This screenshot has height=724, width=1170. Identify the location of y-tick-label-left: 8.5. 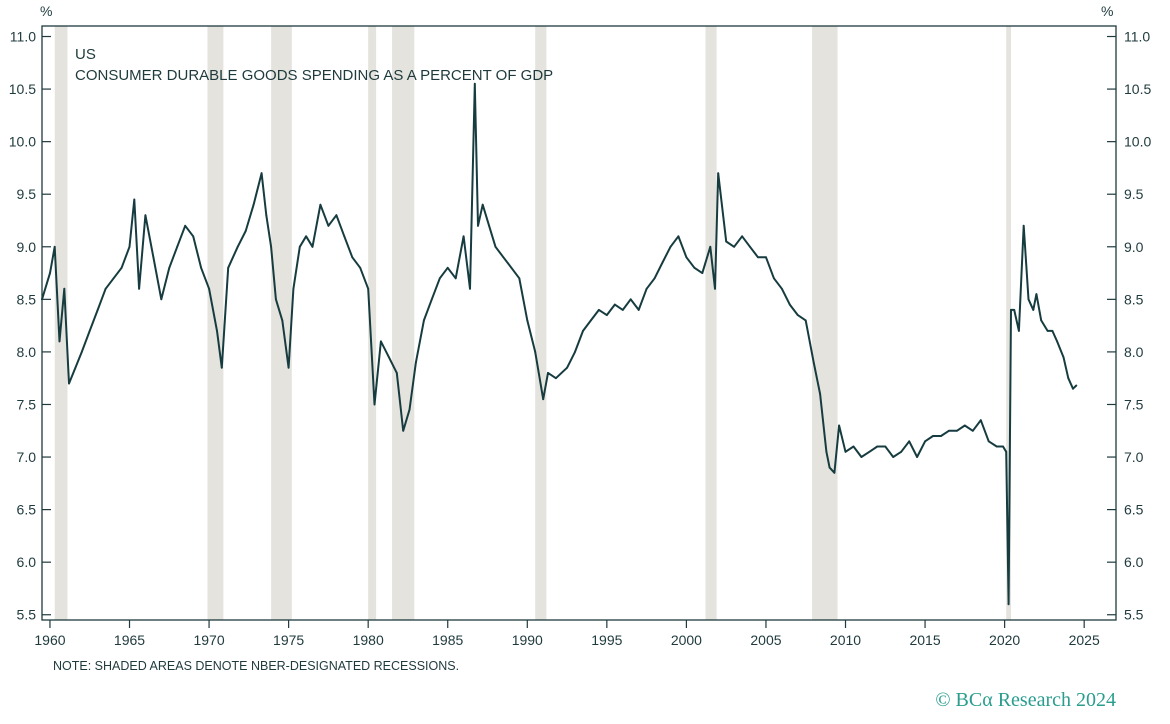
(27, 299).